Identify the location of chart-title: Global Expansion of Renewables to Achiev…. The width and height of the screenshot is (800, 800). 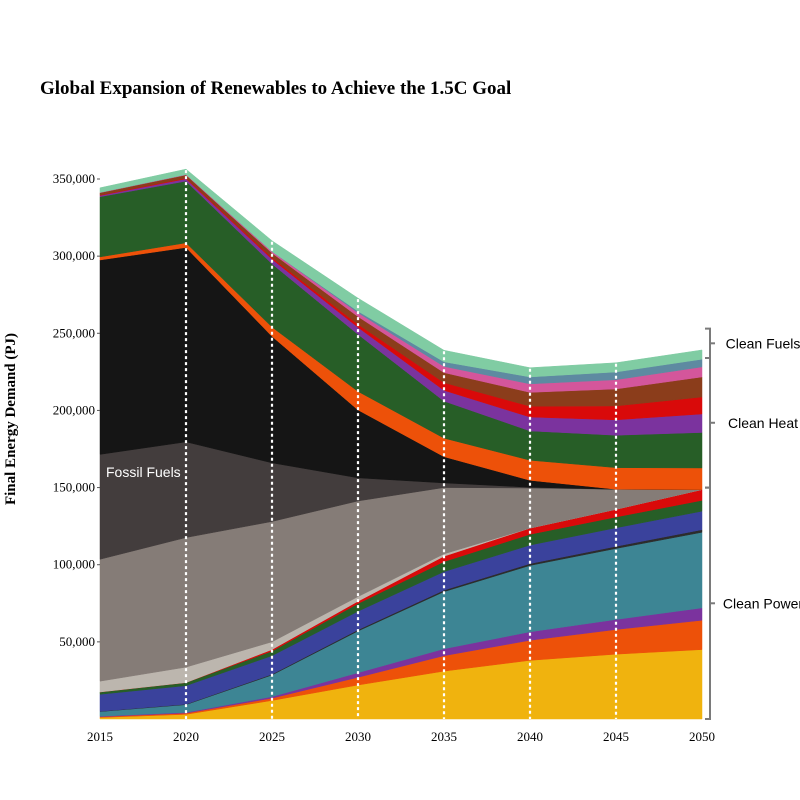
(275, 88).